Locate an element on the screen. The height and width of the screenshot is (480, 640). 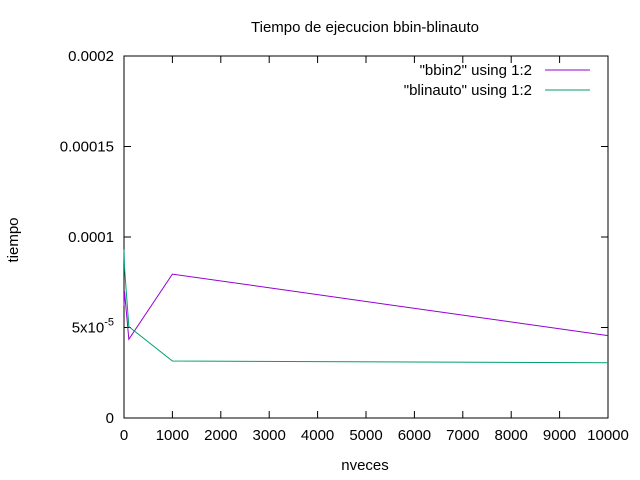
y-tick-label: 5x10⁻⁵ is located at coordinates (93, 327).